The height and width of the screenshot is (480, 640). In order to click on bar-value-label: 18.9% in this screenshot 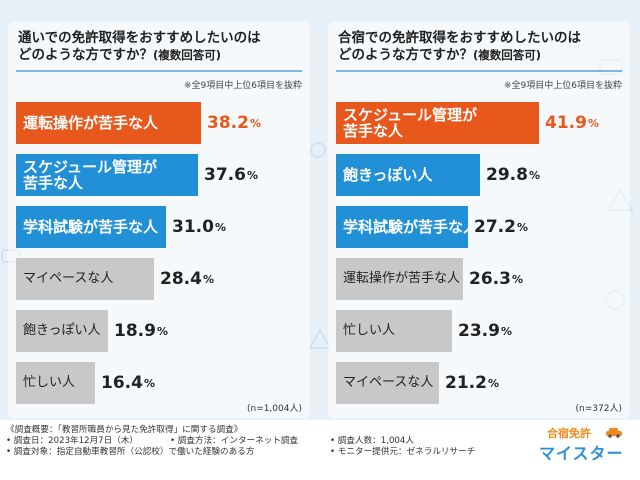, I will do `click(141, 331)`.